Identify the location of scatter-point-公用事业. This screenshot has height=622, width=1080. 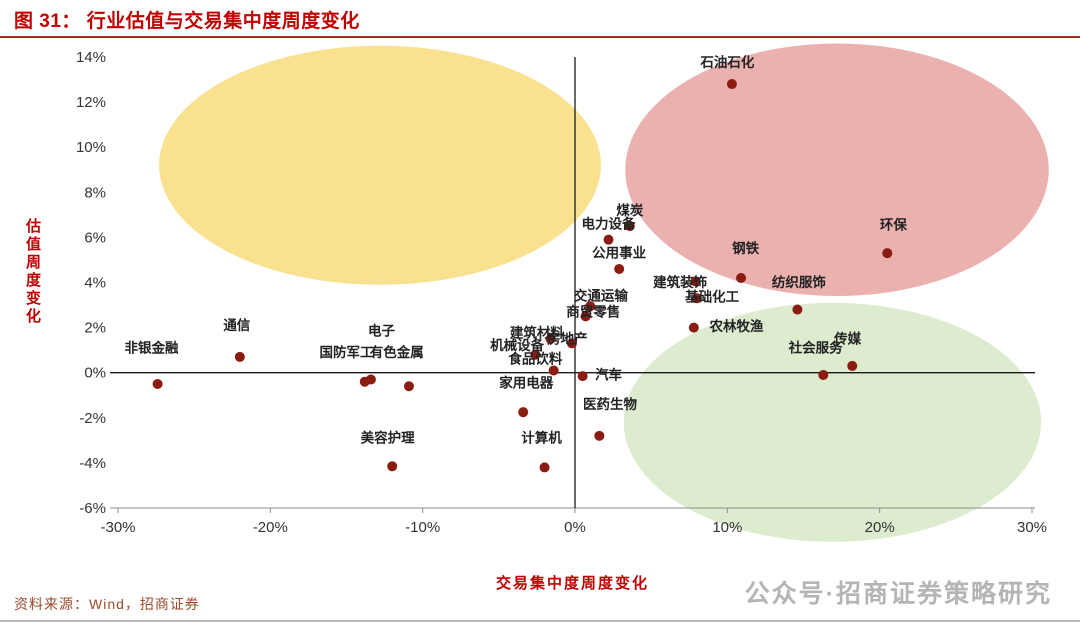
(619, 268).